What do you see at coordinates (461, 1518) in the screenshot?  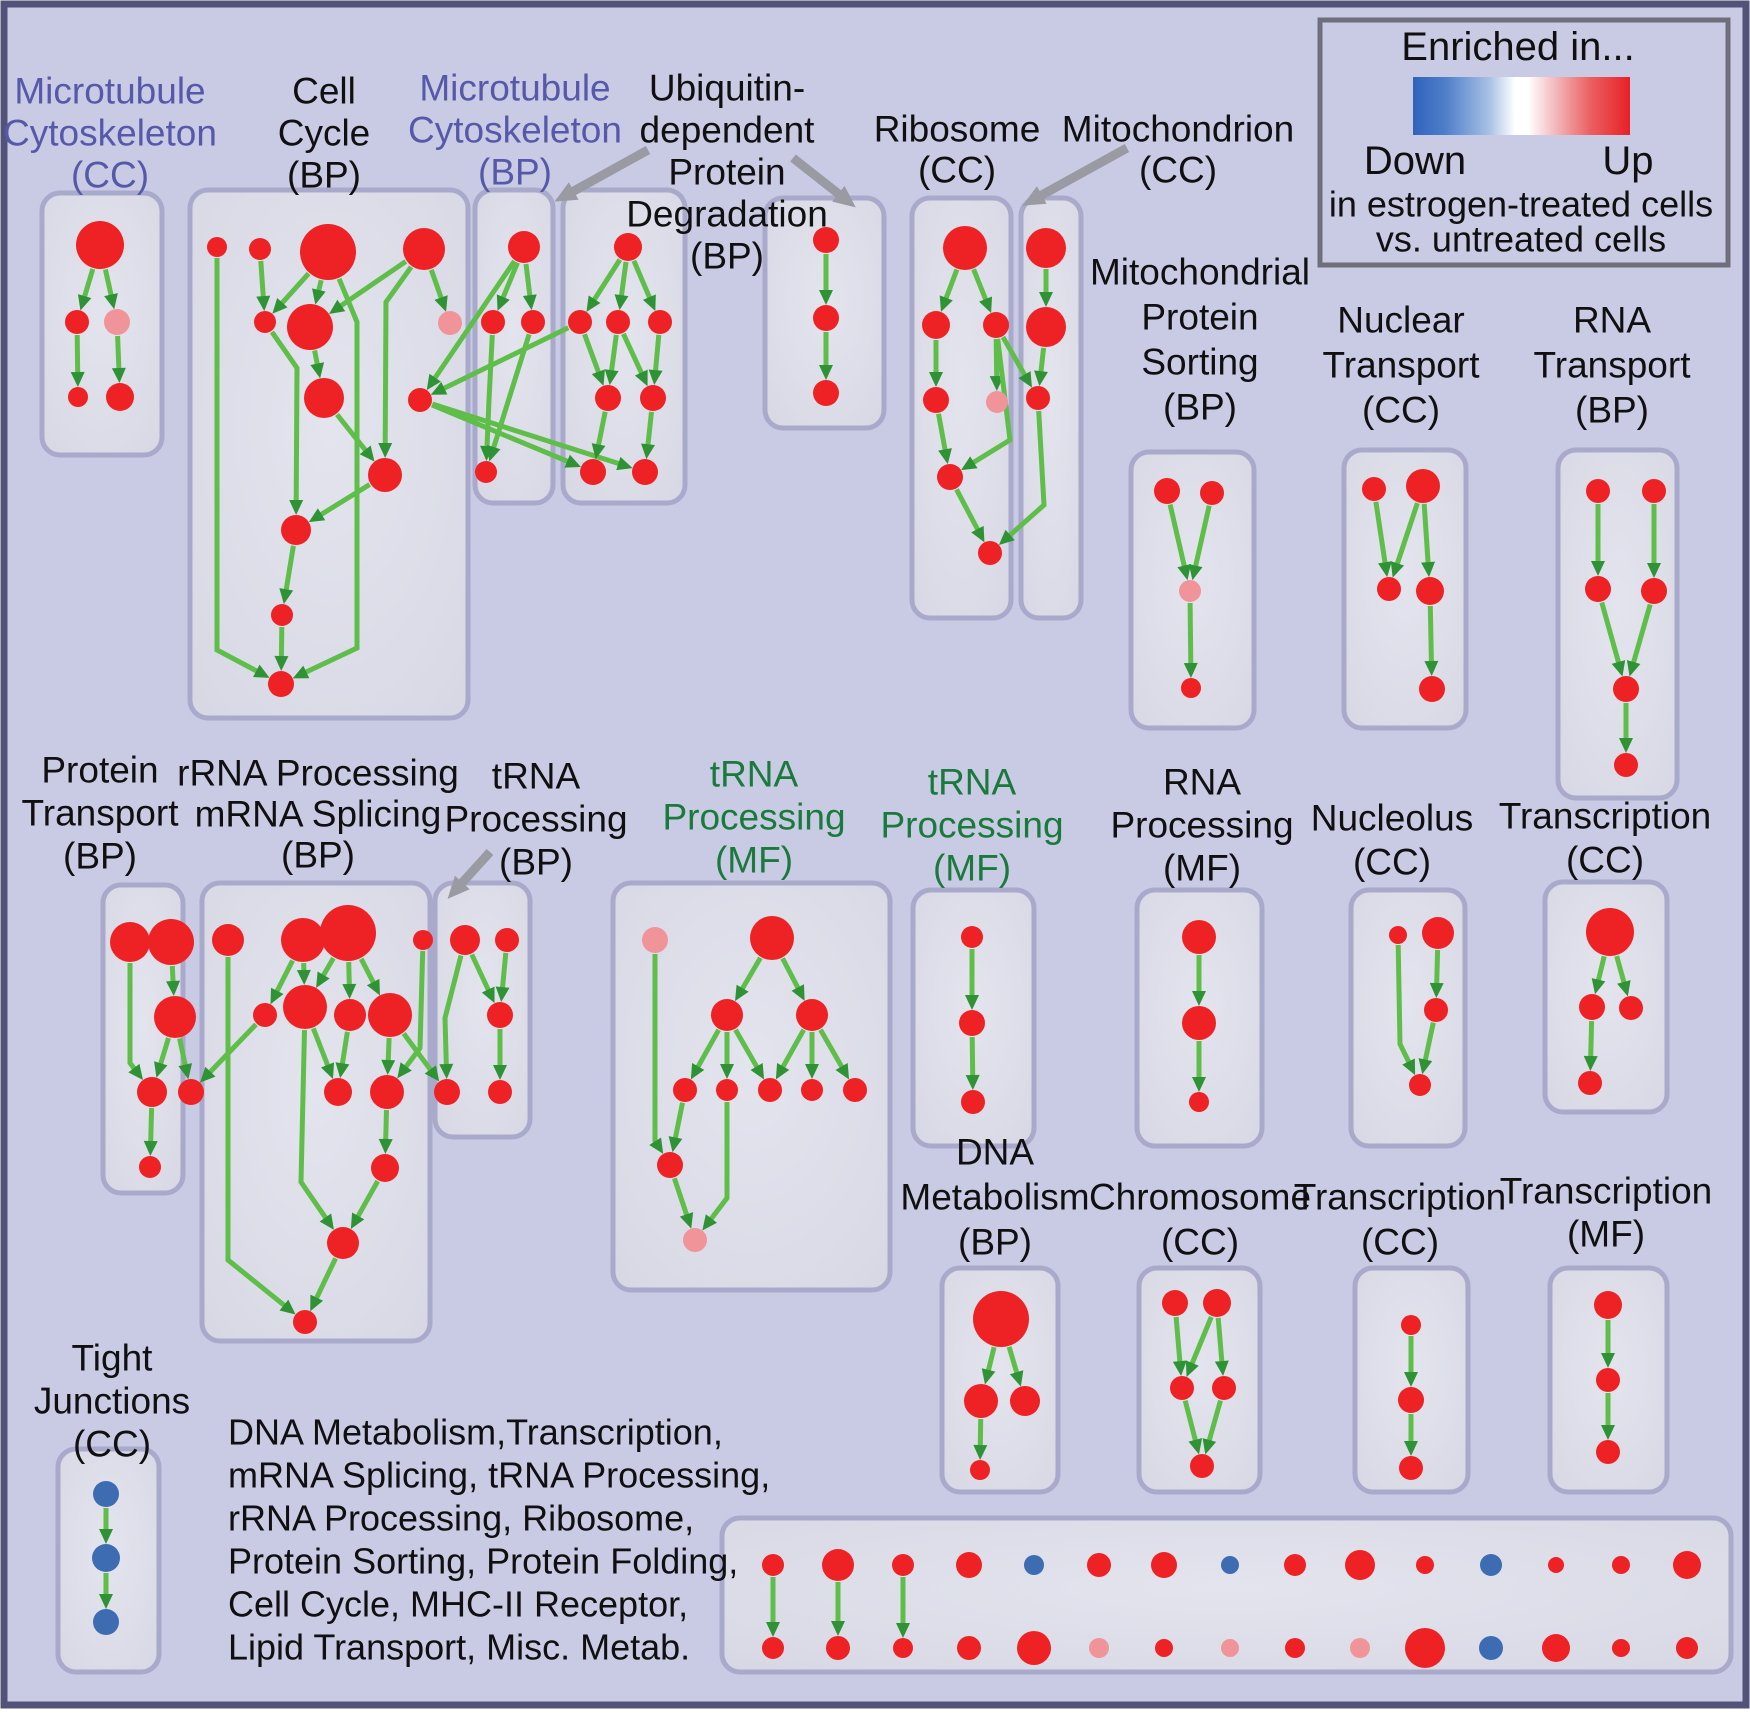 I see `footnote-text-line2: rRNA Processing, Ribosome,` at bounding box center [461, 1518].